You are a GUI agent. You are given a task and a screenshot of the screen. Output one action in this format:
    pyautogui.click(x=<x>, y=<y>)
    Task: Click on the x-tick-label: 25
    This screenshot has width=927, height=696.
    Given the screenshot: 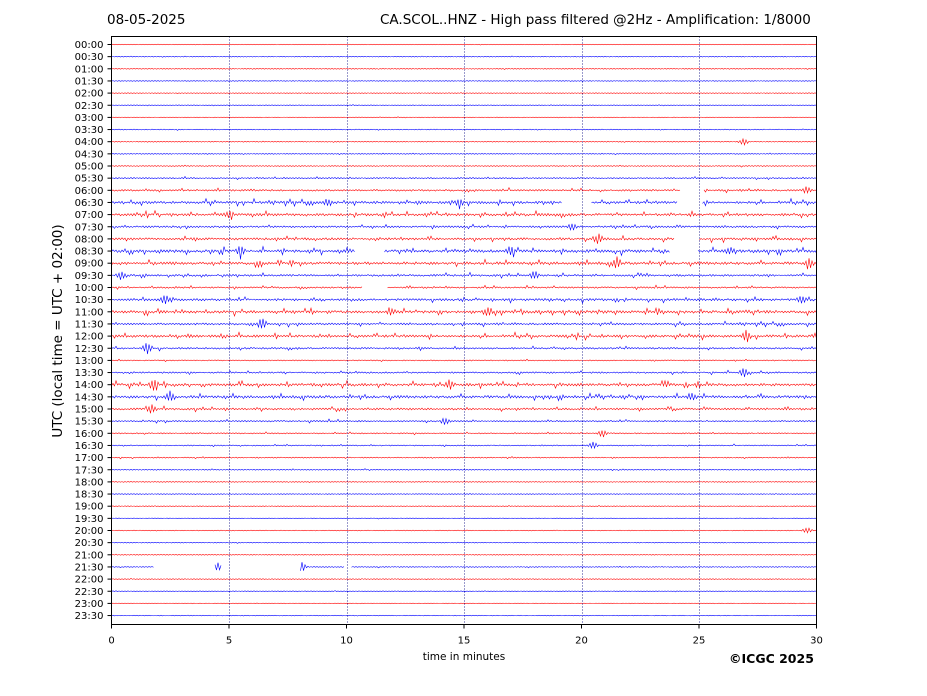 What is the action you would take?
    pyautogui.click(x=699, y=641)
    